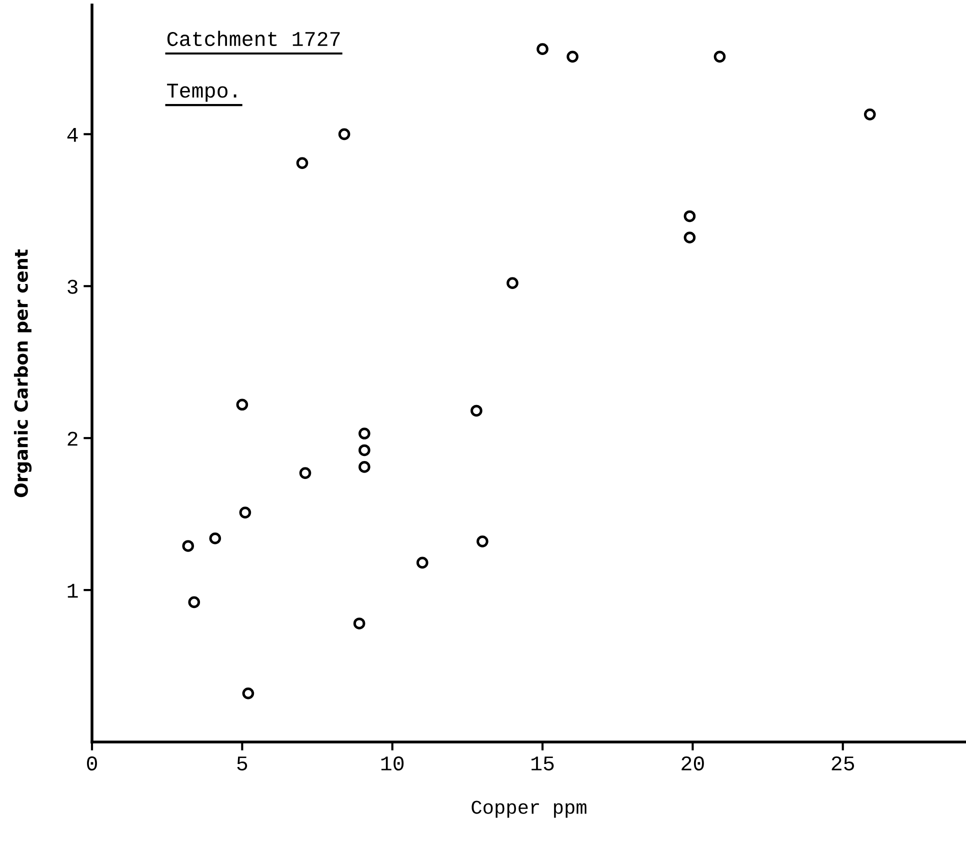  I want to click on y-axis-title: Organic Carbon per cent, so click(23, 373).